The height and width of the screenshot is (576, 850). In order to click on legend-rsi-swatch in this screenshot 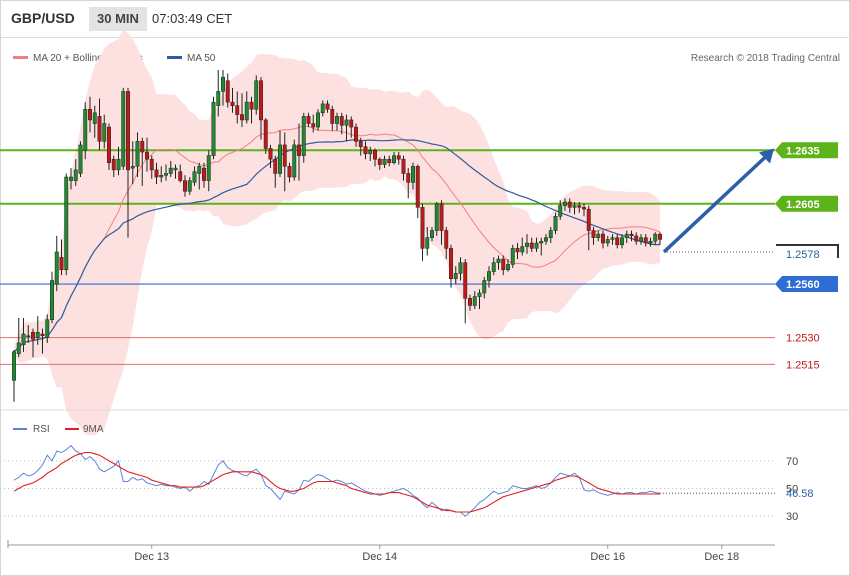, I will do `click(20, 429)`.